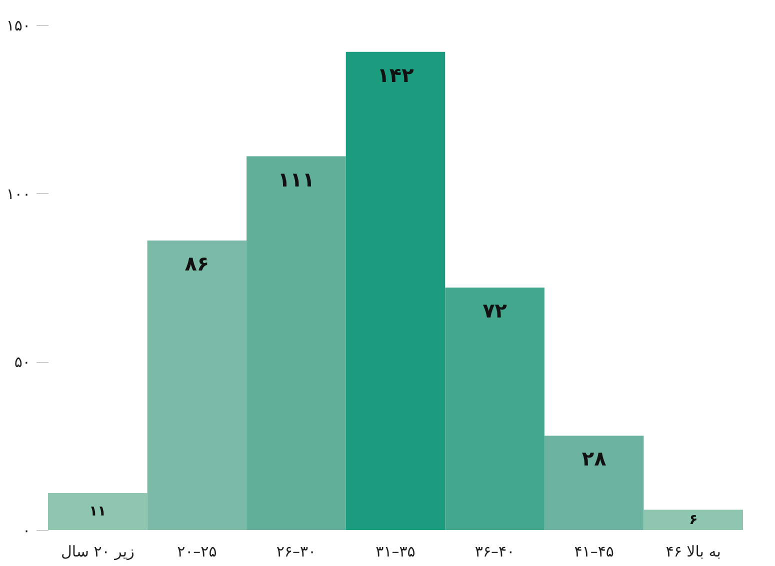  What do you see at coordinates (18, 193) in the screenshot?
I see `y-tick-label: ۱۰۰` at bounding box center [18, 193].